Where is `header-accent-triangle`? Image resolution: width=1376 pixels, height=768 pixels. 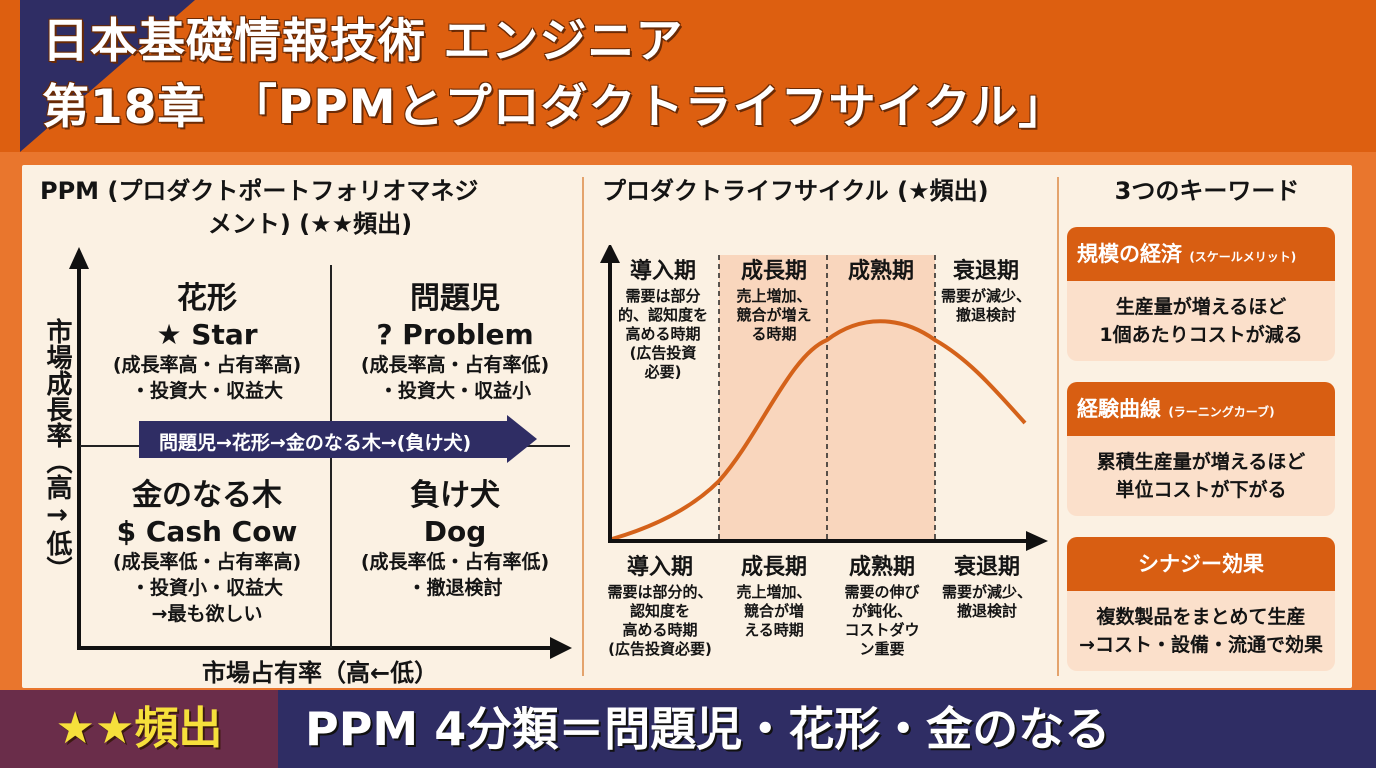 header-accent-triangle is located at coordinates (107, 76).